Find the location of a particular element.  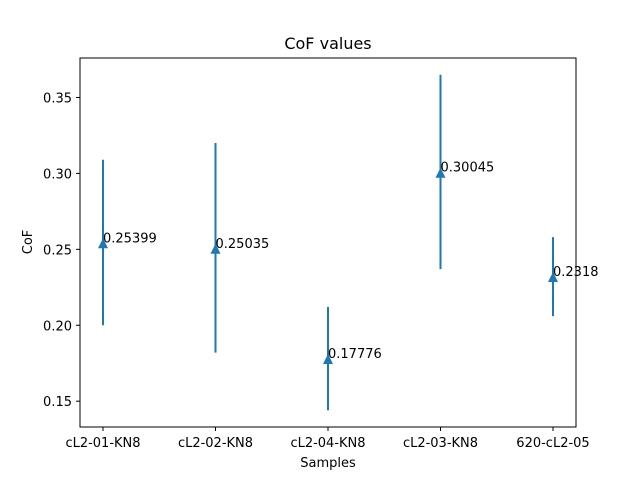

x-tick-label: 620-cL2-05 is located at coordinates (552, 443).